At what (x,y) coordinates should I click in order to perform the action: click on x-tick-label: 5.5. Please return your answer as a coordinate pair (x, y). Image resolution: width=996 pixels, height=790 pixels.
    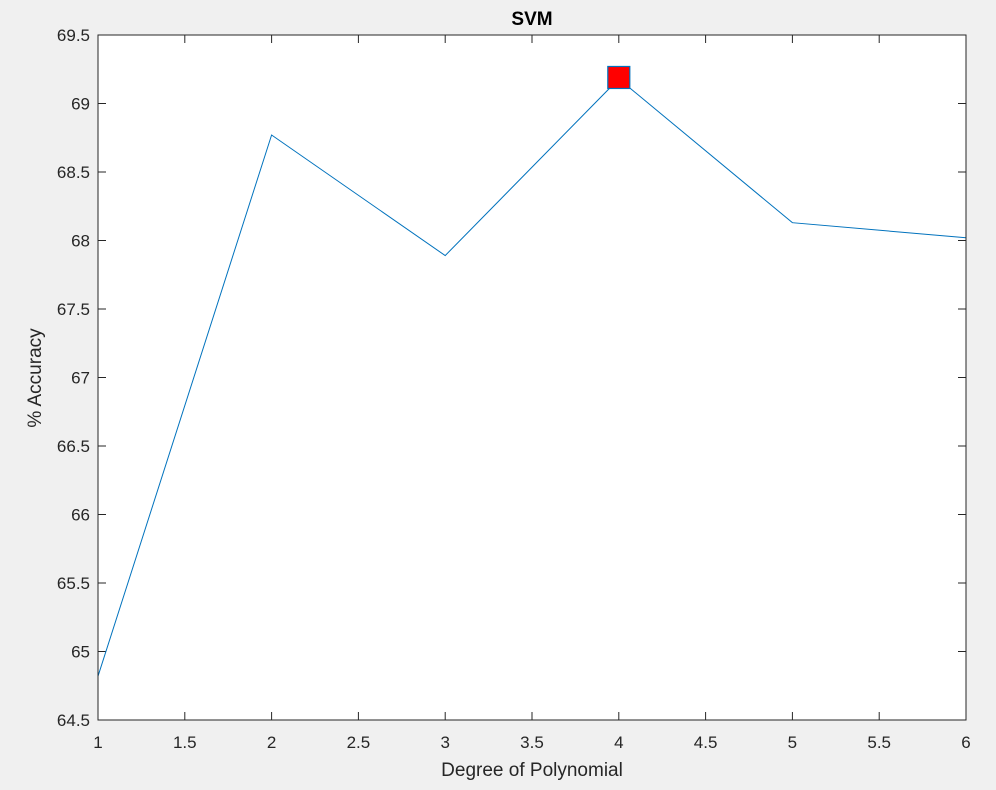
    Looking at the image, I should click on (879, 742).